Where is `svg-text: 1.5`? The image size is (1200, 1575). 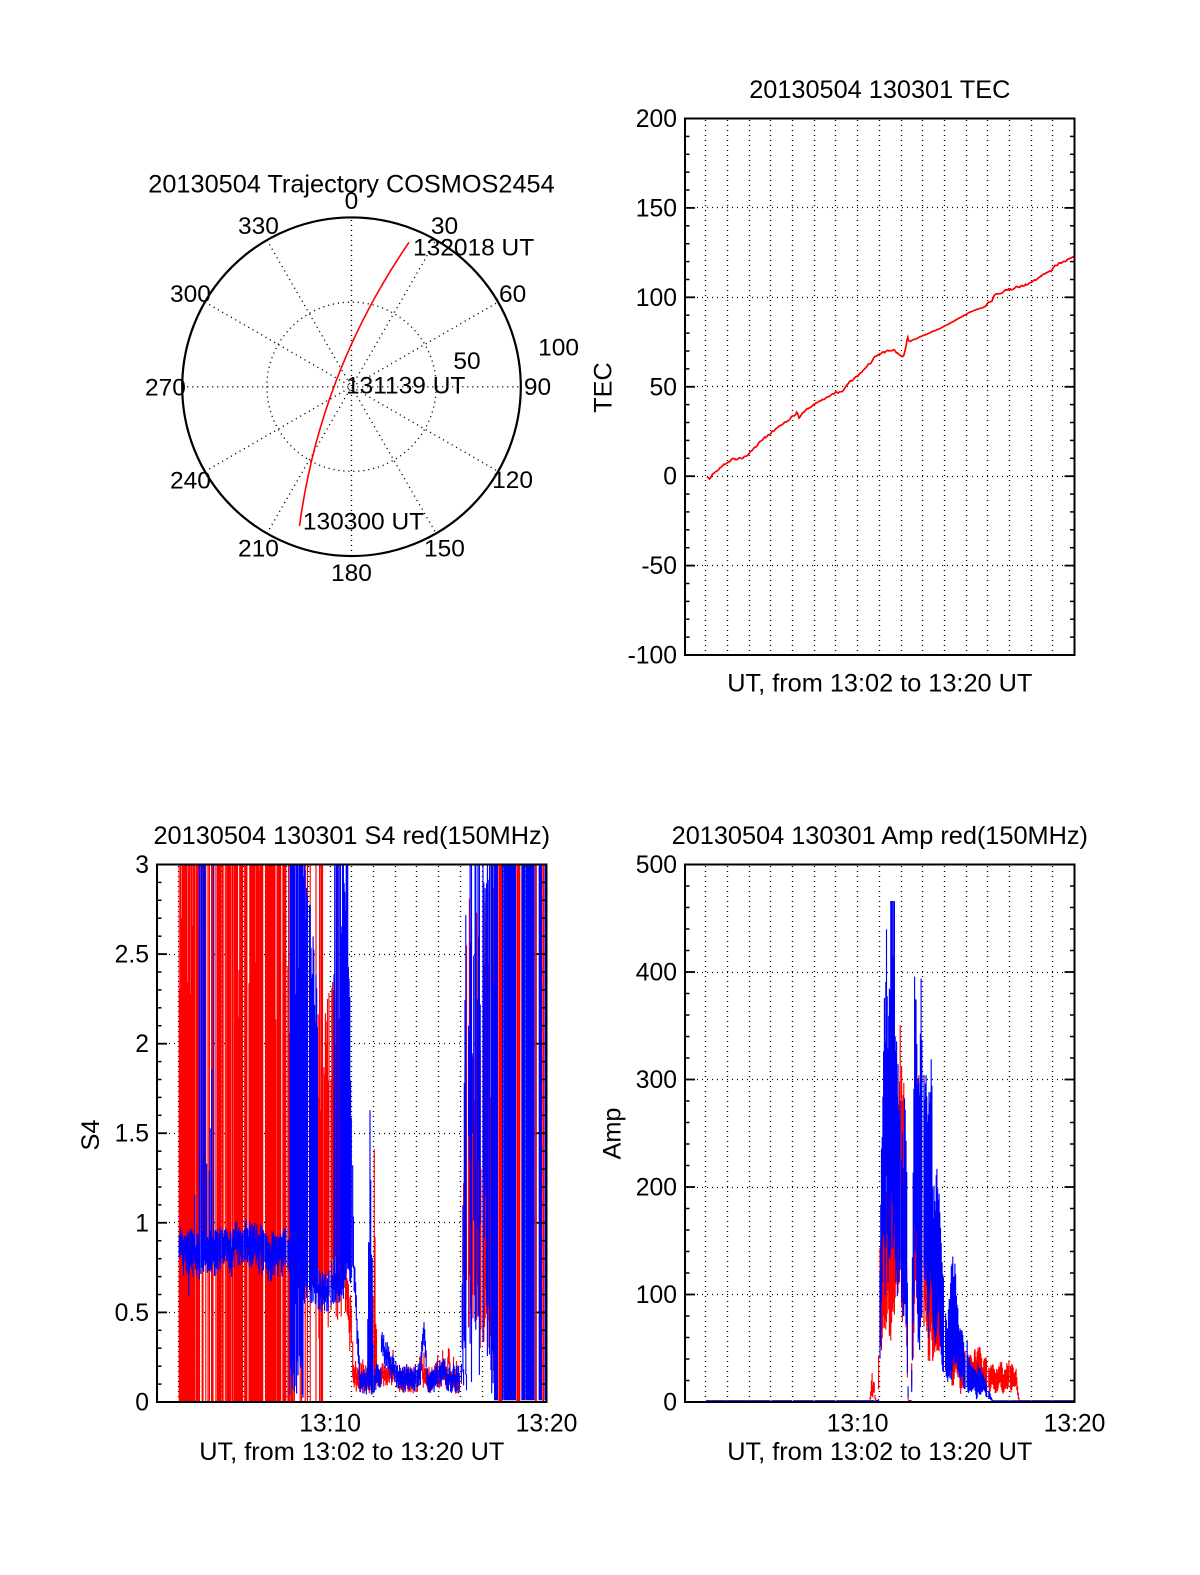 svg-text: 1.5 is located at coordinates (132, 1134).